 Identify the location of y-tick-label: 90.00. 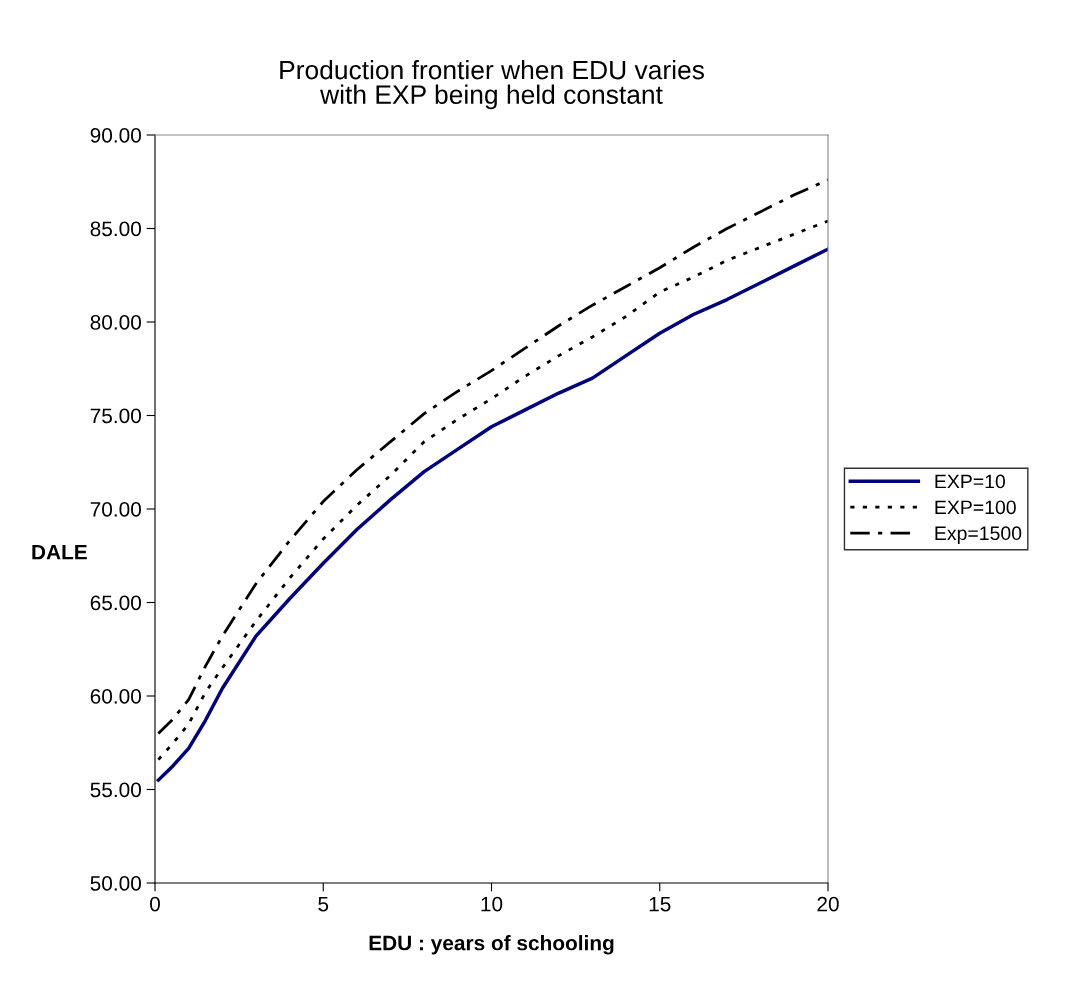
(115, 135).